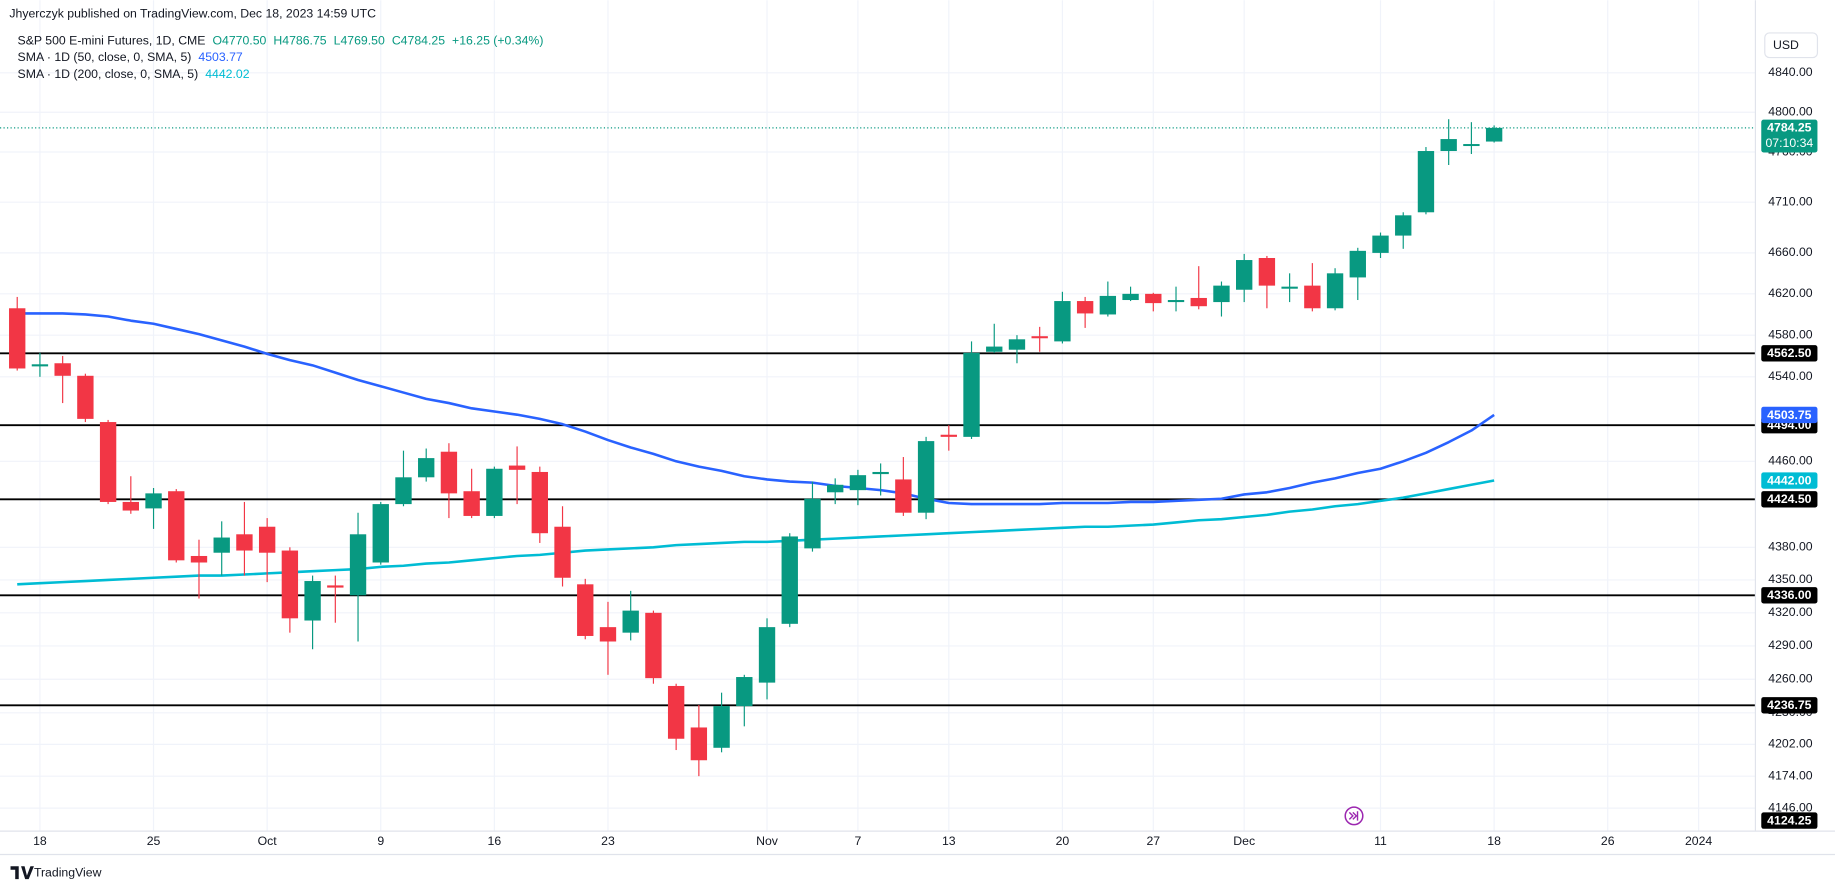 This screenshot has width=1835, height=891. What do you see at coordinates (1790, 112) in the screenshot?
I see `y-tick-label: 4800.00` at bounding box center [1790, 112].